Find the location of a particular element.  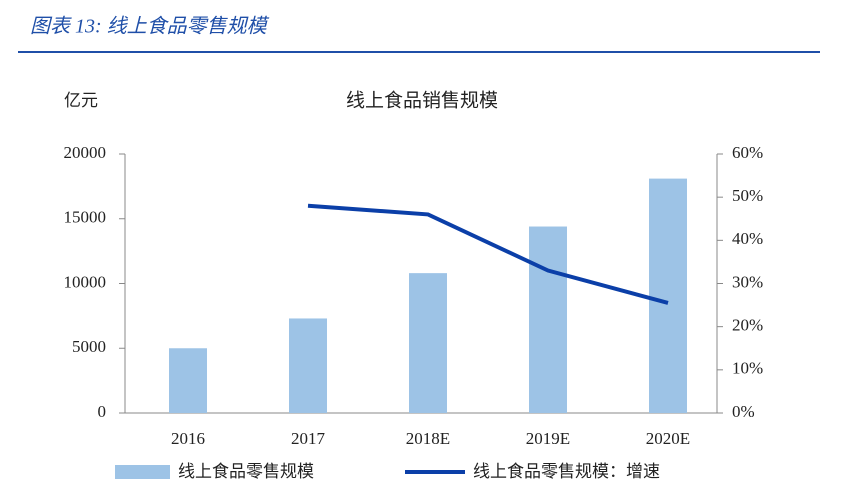

legend-swatch is located at coordinates (142, 472).